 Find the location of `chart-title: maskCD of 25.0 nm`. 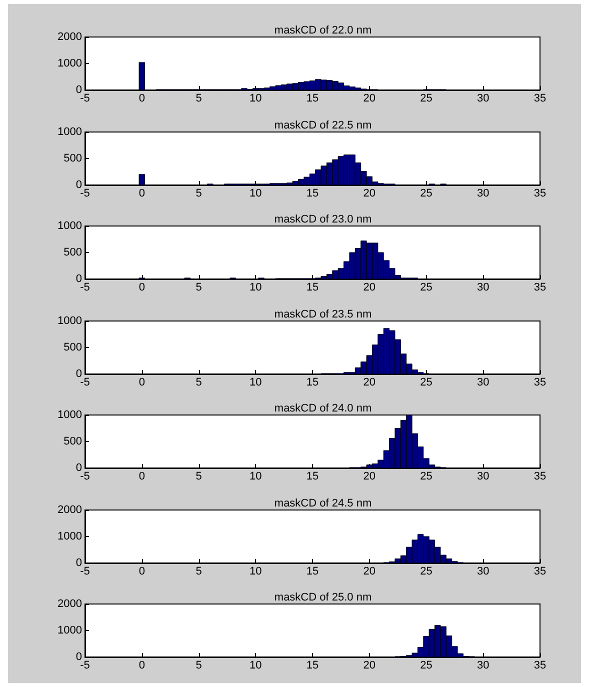

chart-title: maskCD of 25.0 nm is located at coordinates (323, 598).